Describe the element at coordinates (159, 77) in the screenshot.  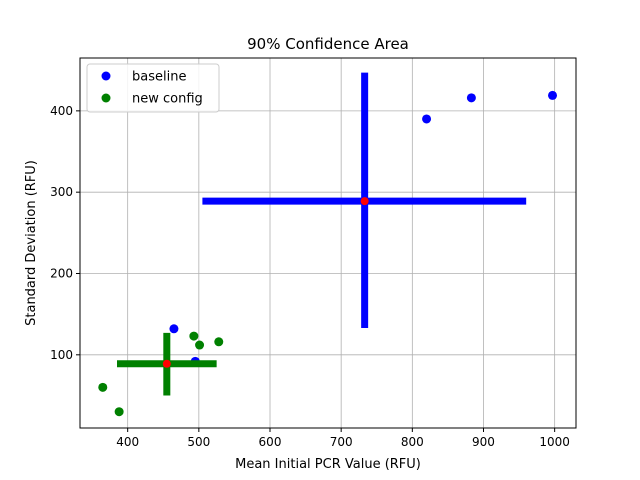
I see `legend-label-0: baseline` at that location.